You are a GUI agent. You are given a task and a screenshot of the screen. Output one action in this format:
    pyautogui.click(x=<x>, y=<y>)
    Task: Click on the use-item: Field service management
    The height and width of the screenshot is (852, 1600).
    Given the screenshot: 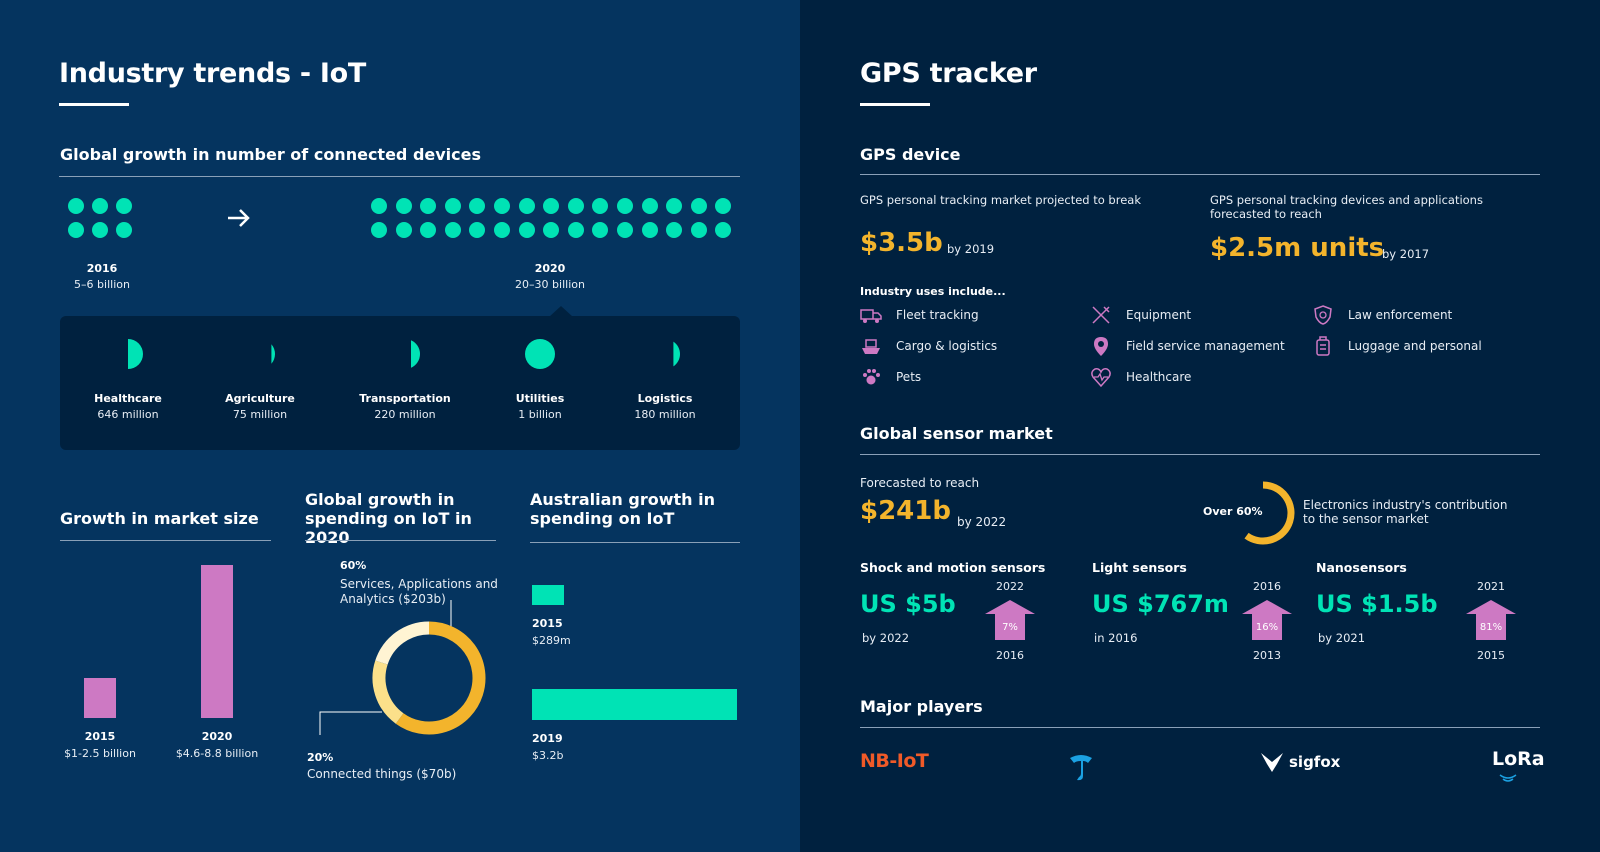 What is the action you would take?
    pyautogui.click(x=1200, y=347)
    